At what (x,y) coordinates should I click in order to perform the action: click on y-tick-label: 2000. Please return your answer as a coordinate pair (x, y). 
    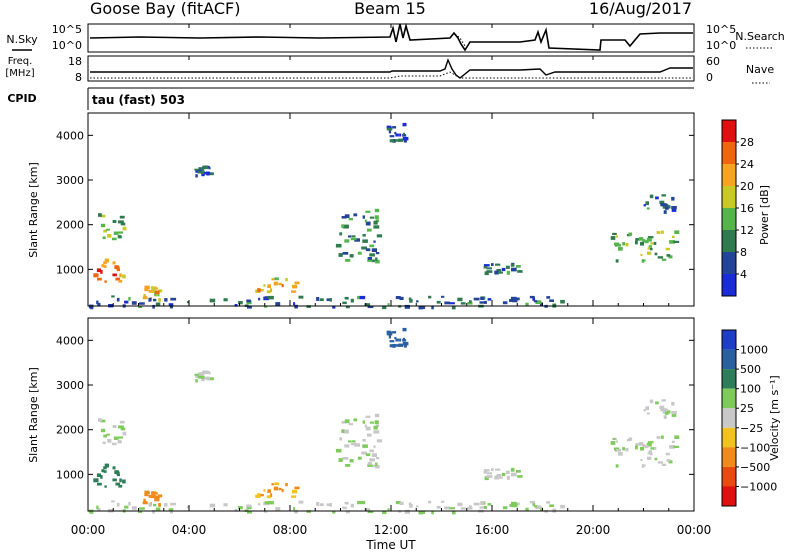
    Looking at the image, I should click on (70, 430).